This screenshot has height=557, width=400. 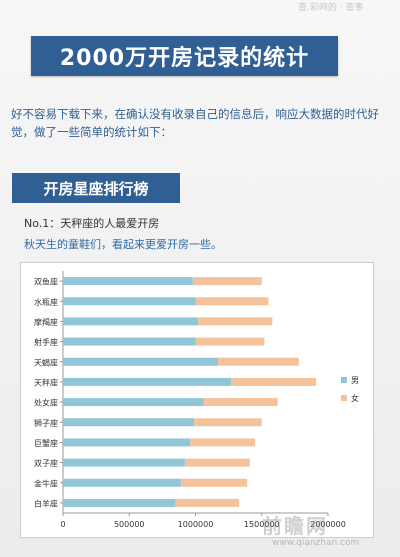 What do you see at coordinates (46, 443) in the screenshot?
I see `y-tick-label: 巨蟹座` at bounding box center [46, 443].